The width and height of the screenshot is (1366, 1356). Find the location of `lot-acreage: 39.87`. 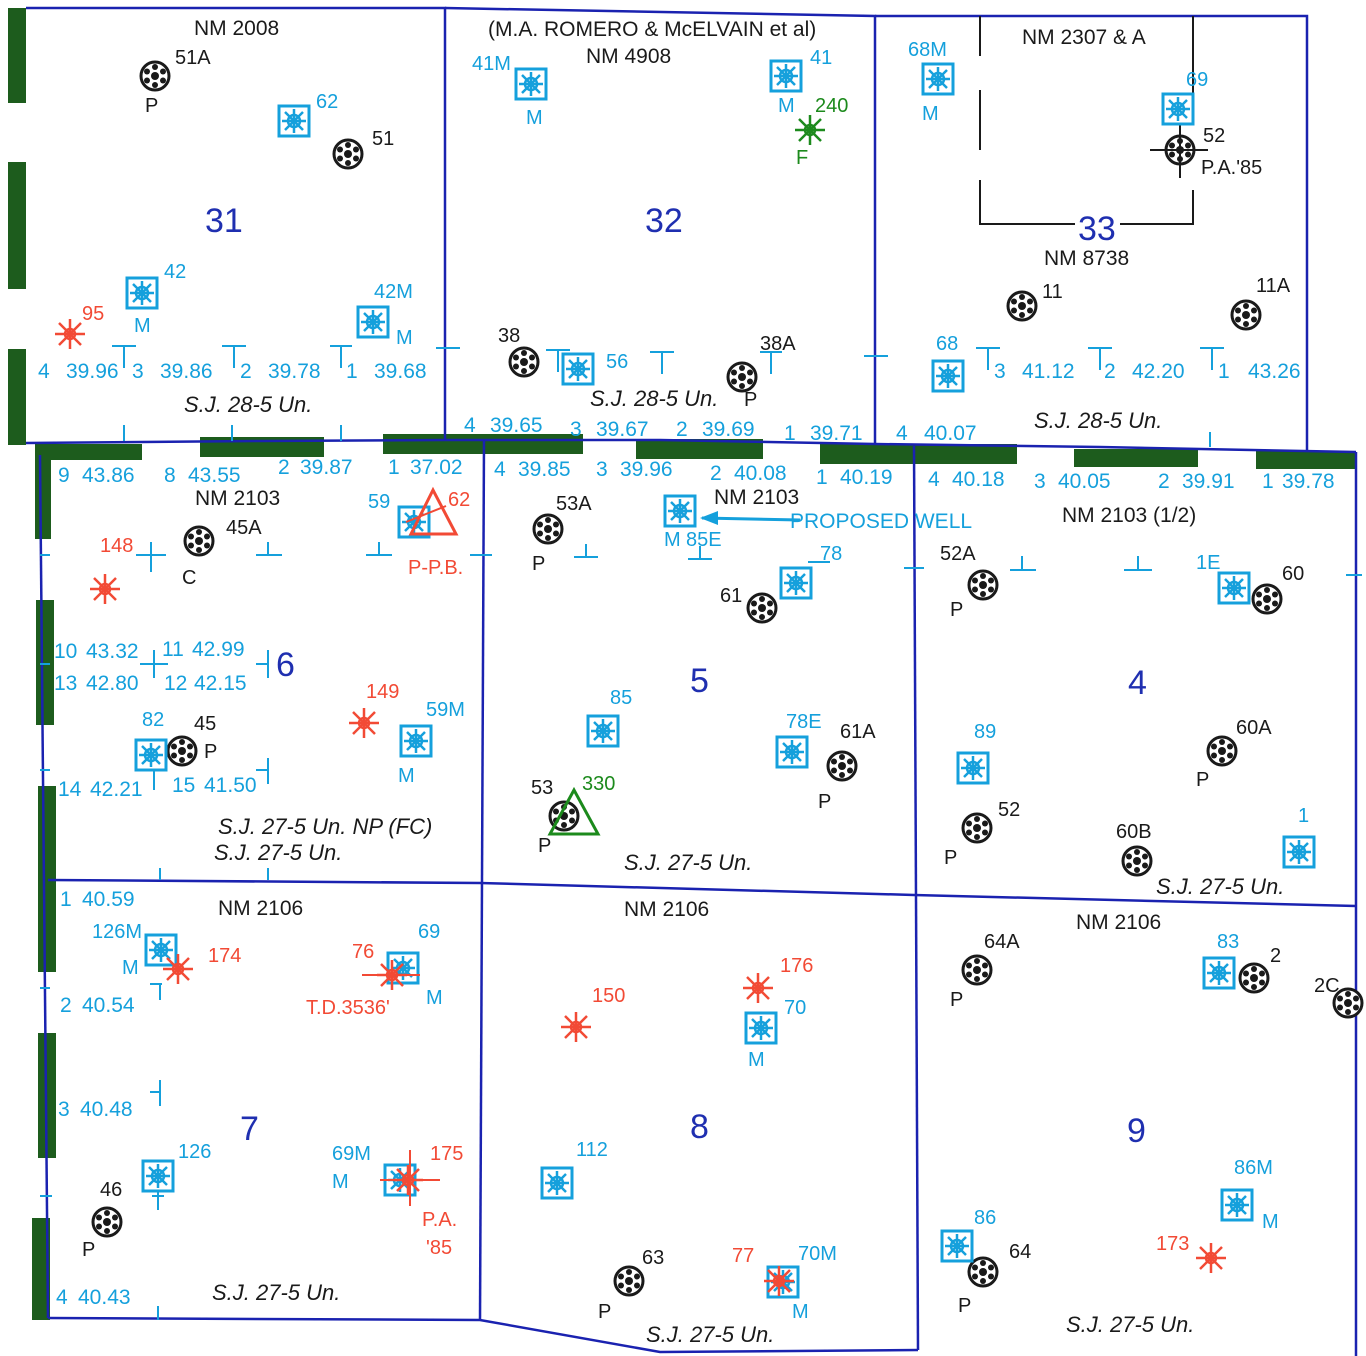

lot-acreage: 39.87 is located at coordinates (326, 467).